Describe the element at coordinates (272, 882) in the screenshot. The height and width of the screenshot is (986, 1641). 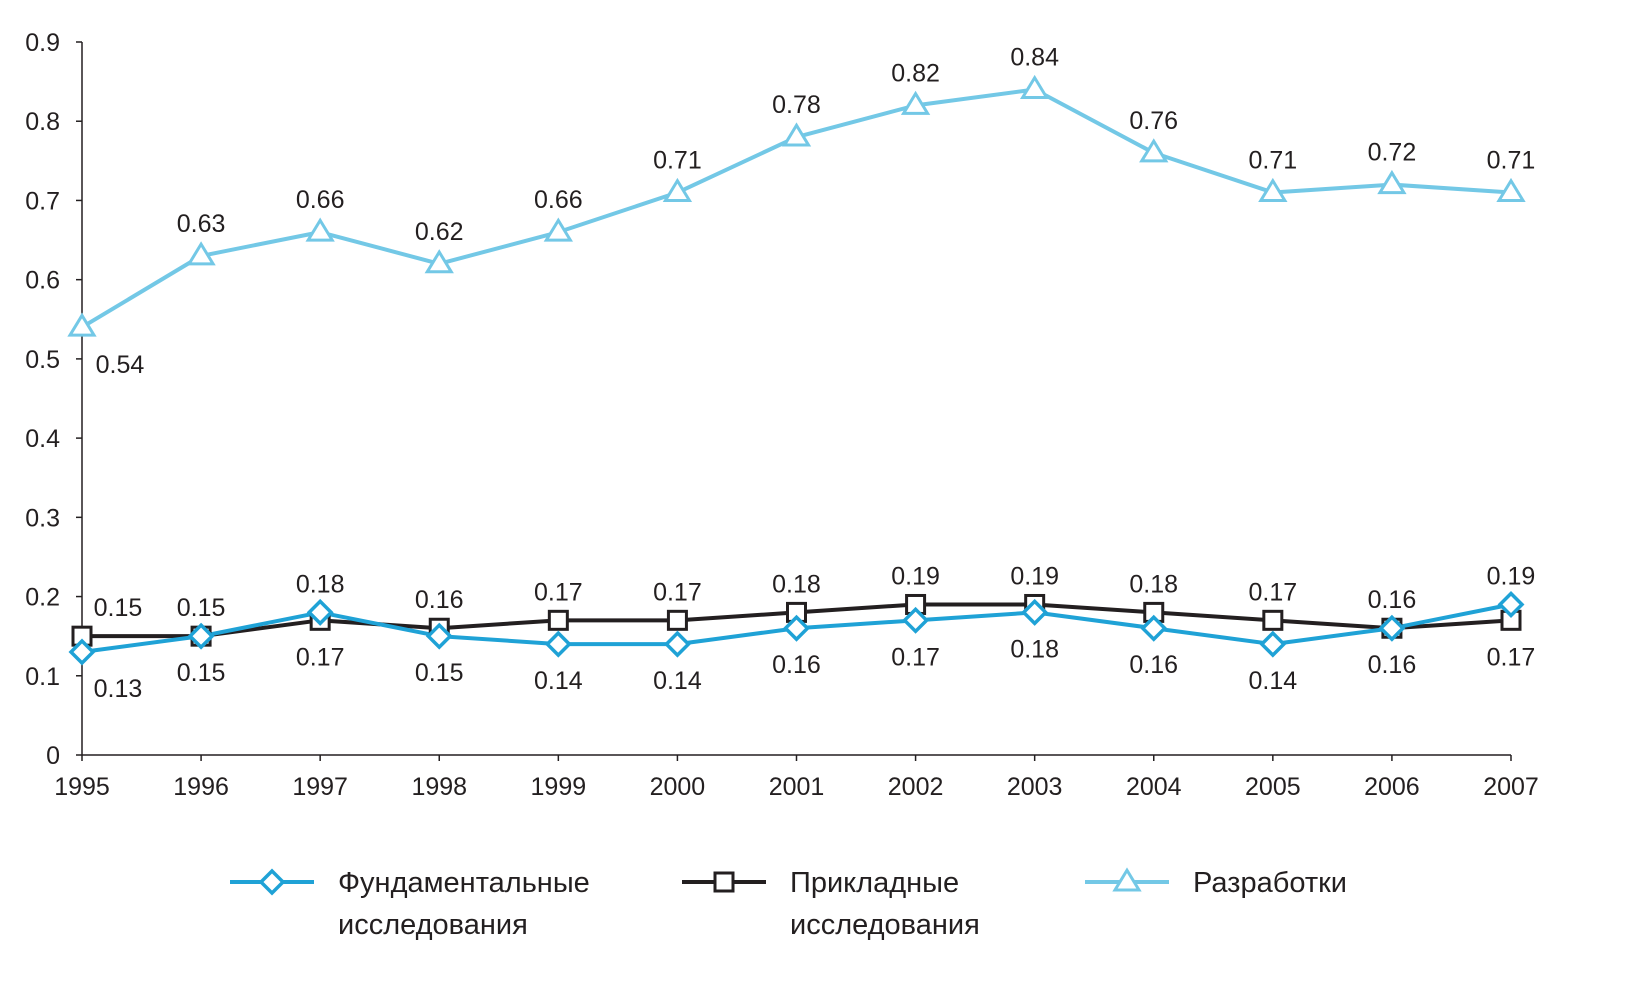
I see `legend-marker-diamond` at that location.